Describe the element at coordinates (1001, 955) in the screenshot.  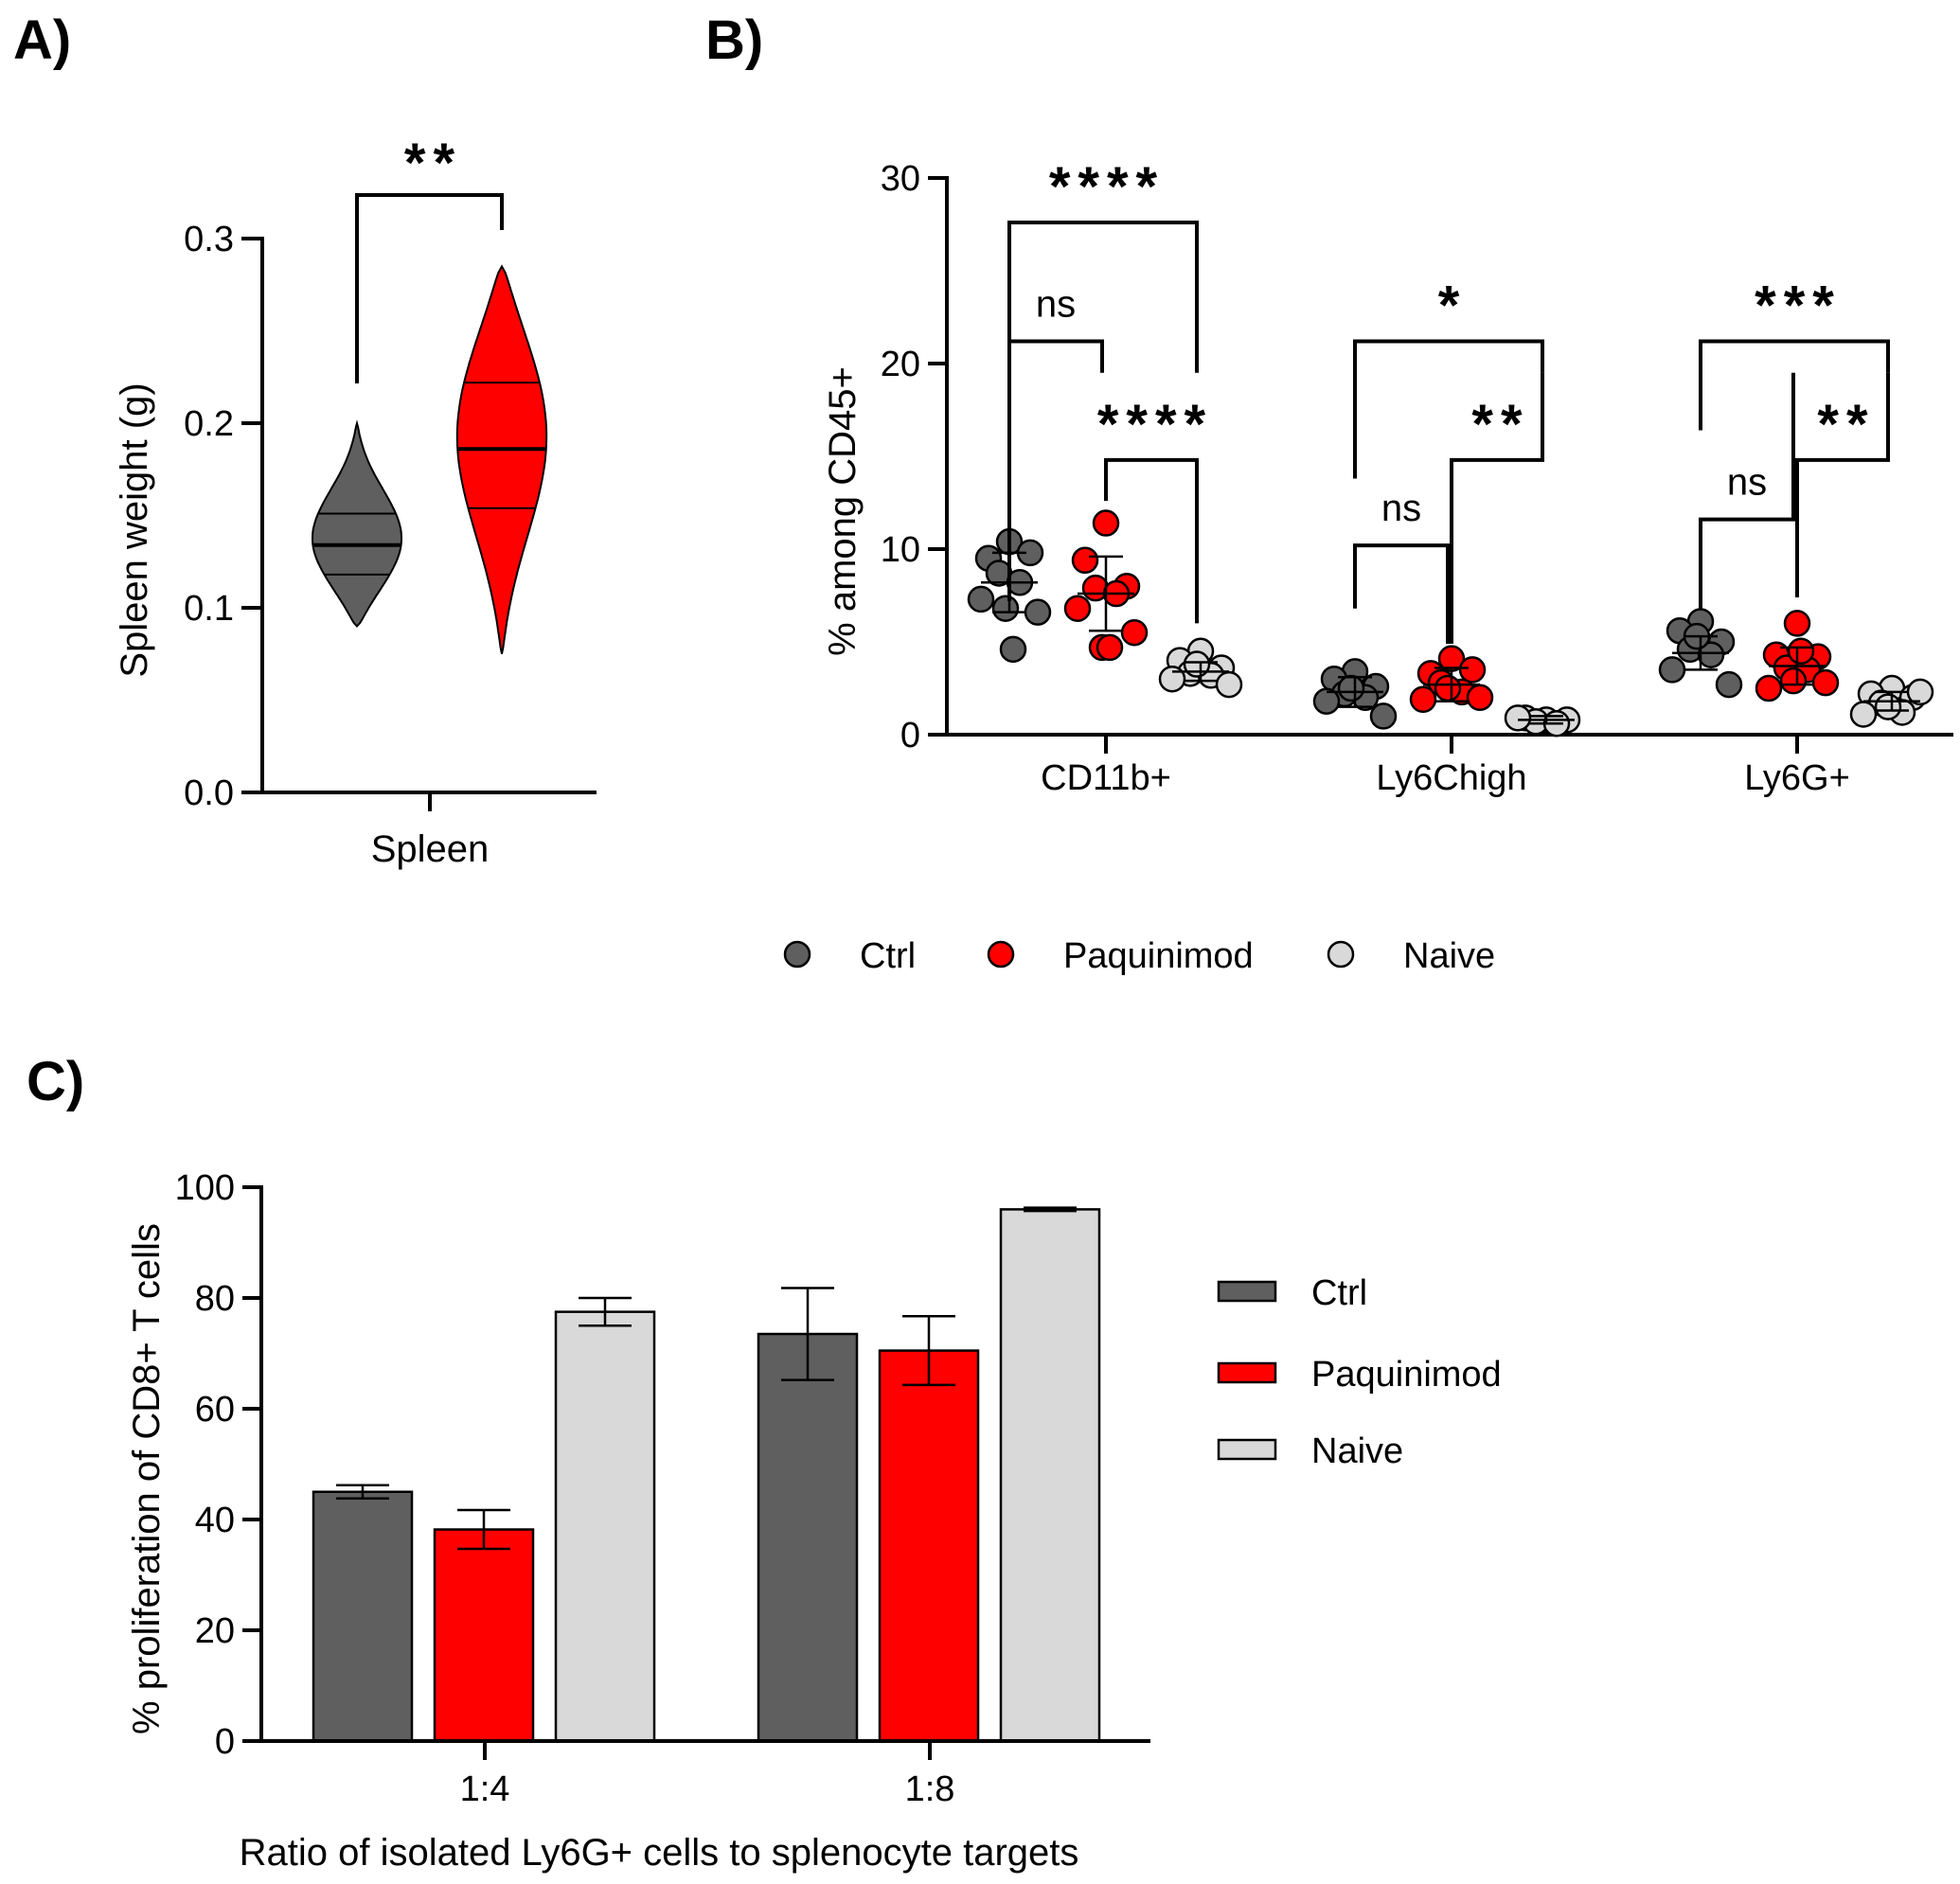
I see `legend-b-paquinimod-marker` at that location.